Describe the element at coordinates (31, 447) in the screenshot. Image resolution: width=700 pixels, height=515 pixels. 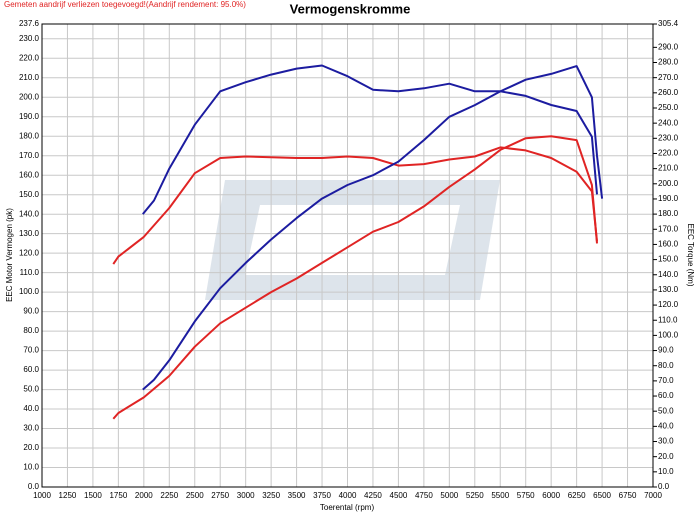
I see `y-tick-label: 20.0` at that location.